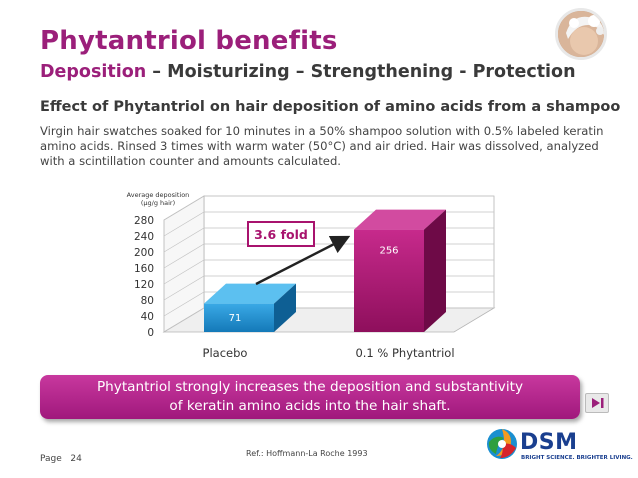 This screenshot has width=638, height=478. I want to click on dsm-logo-icon, so click(502, 444).